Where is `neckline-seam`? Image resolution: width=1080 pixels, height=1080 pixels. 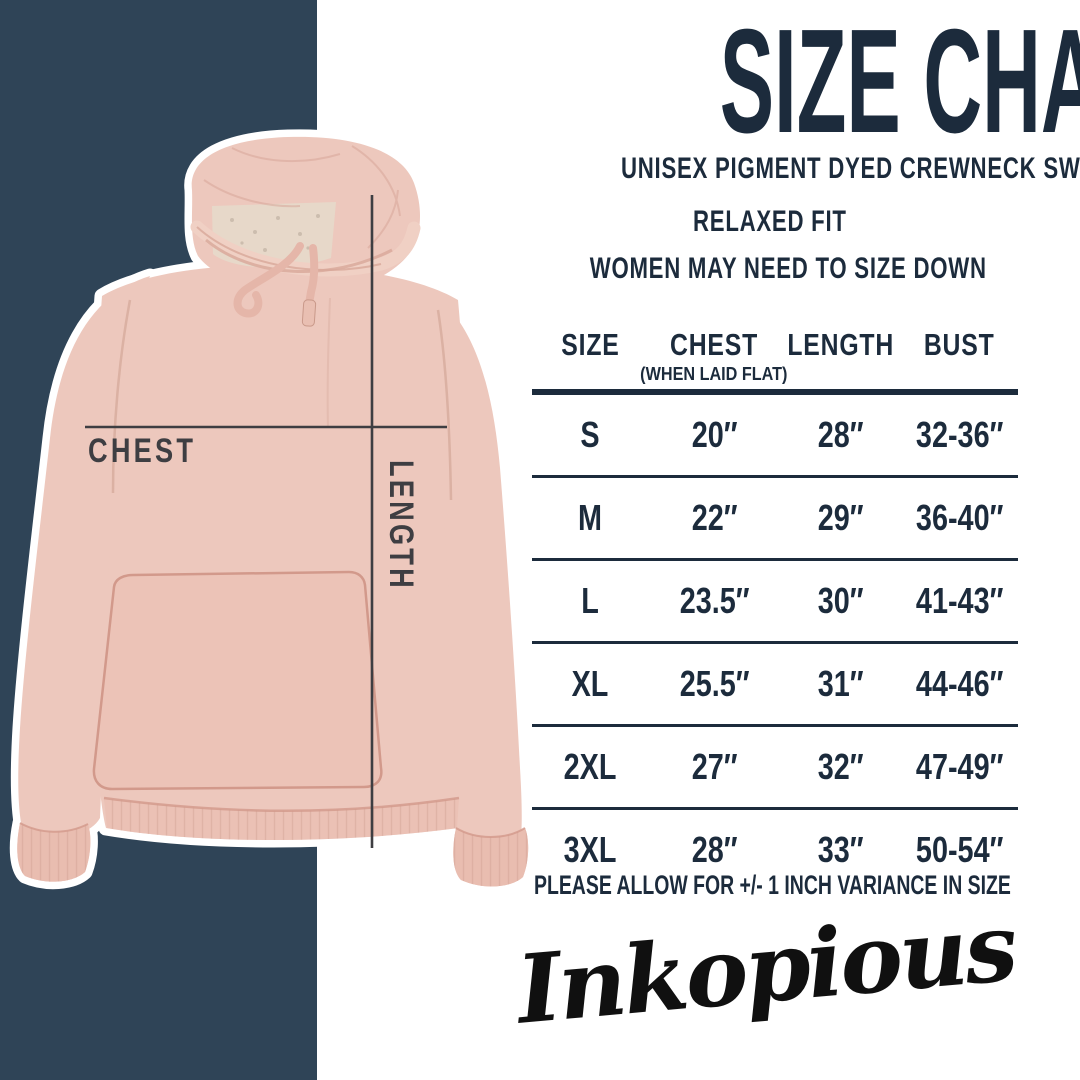
neckline-seam is located at coordinates (299, 255).